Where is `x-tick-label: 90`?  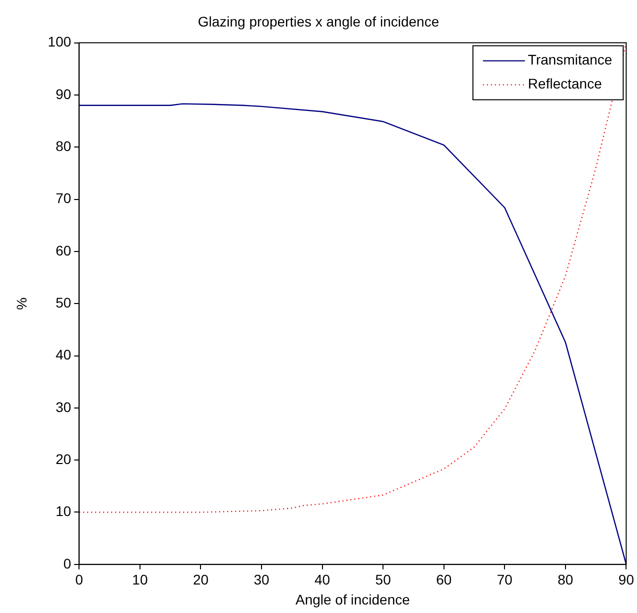
x-tick-label: 90 is located at coordinates (626, 580).